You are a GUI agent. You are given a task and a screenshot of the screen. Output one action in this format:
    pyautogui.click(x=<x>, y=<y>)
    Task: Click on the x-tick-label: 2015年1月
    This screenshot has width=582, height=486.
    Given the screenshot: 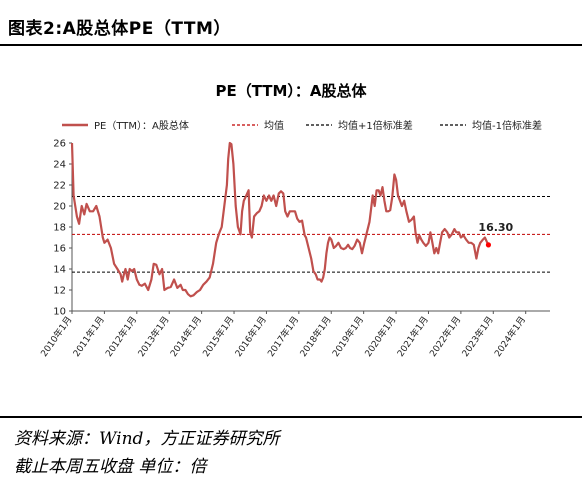 What is the action you would take?
    pyautogui.click(x=218, y=336)
    